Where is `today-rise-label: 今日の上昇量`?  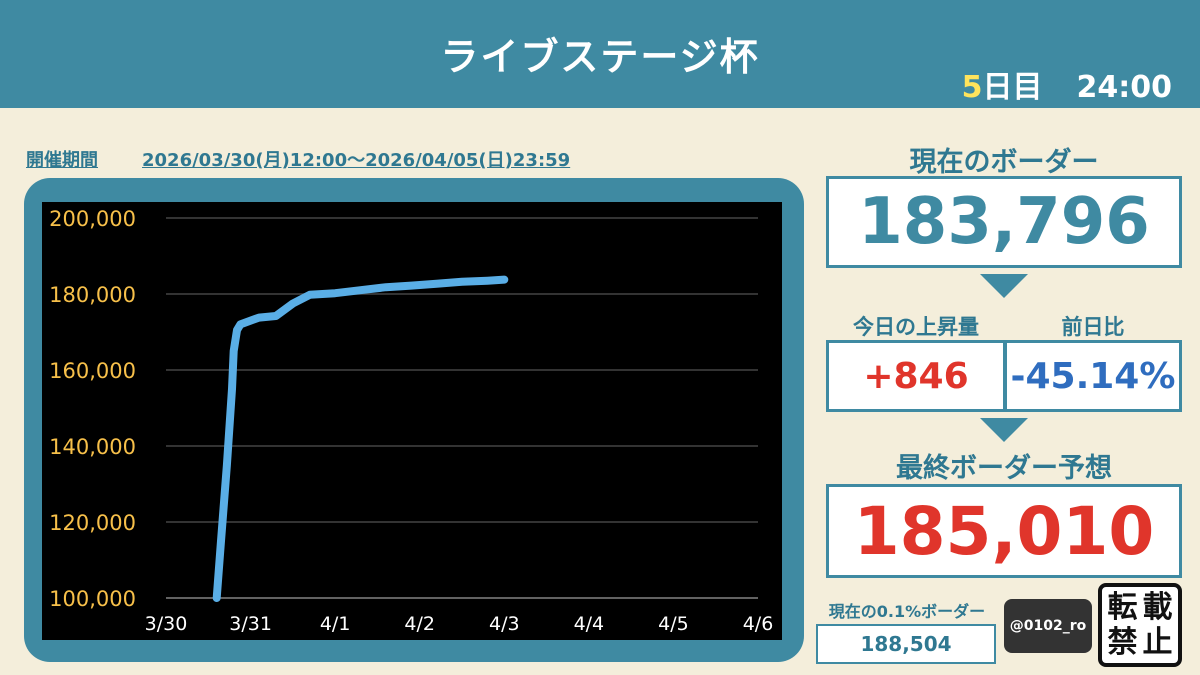 today-rise-label: 今日の上昇量 is located at coordinates (916, 327).